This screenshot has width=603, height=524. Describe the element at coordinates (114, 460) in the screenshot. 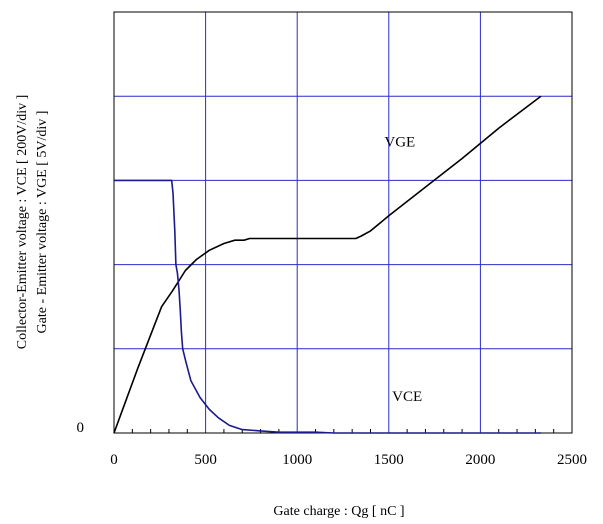

I see `x-tick-label: 0` at that location.